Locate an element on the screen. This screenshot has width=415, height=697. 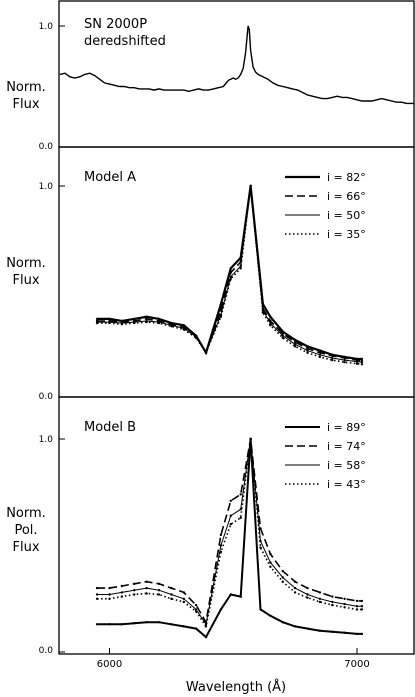
legend: i = 82° i = 66° i = 50° i = 35° is located at coordinates (325, 206).